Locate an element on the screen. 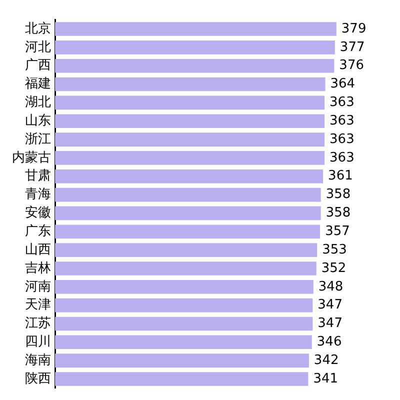 The width and height of the screenshot is (400, 400). y-tick-label: 海南 is located at coordinates (38, 360).